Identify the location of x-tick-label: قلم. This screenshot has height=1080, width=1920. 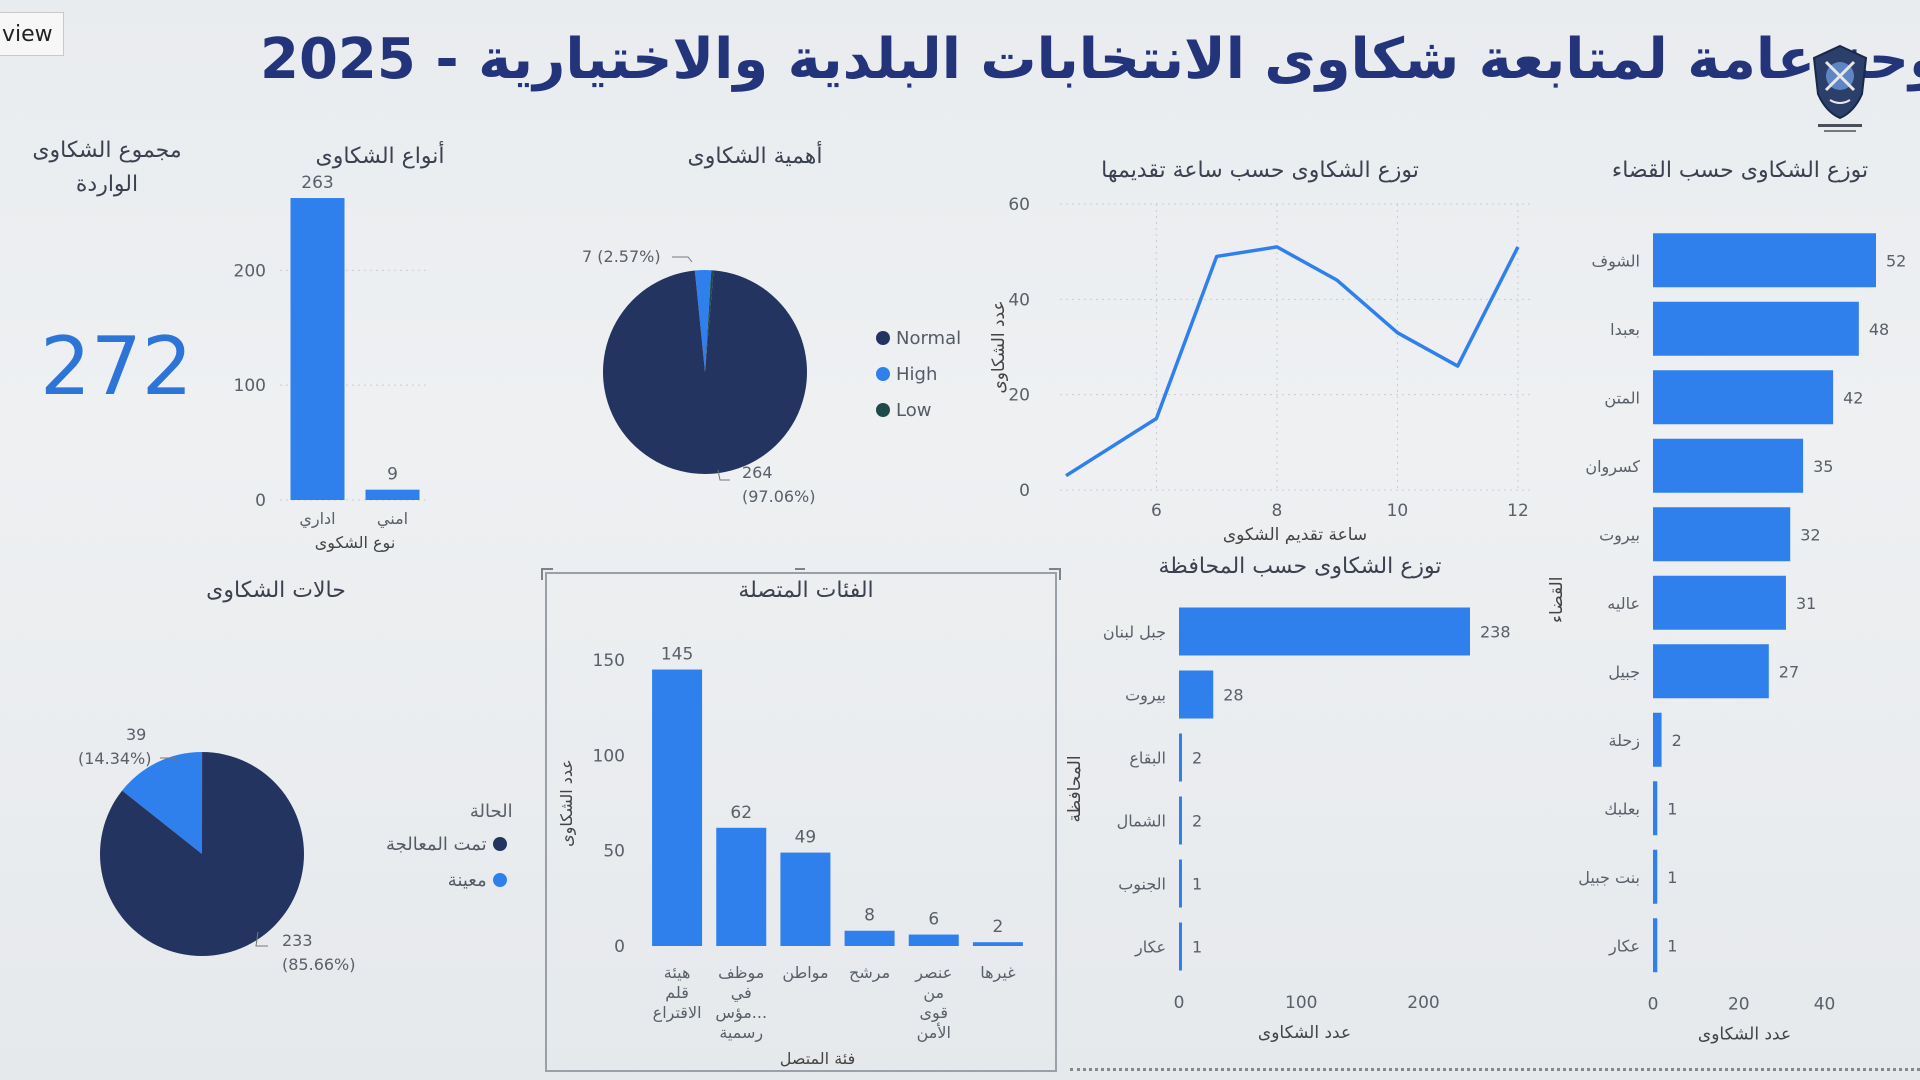
(677, 992).